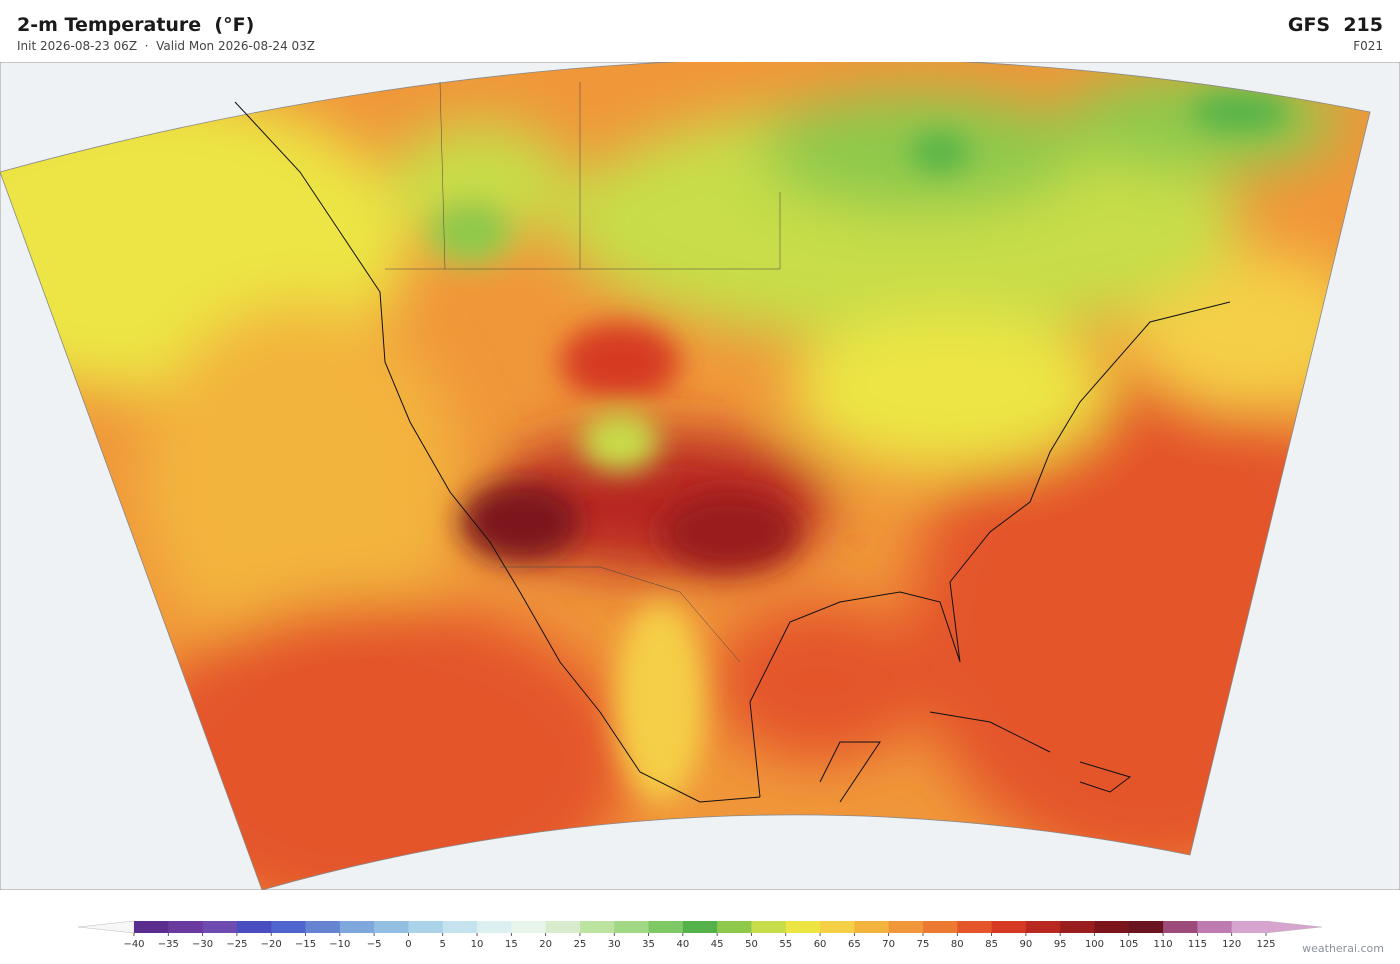  I want to click on colorbar-under, so click(106, 927).